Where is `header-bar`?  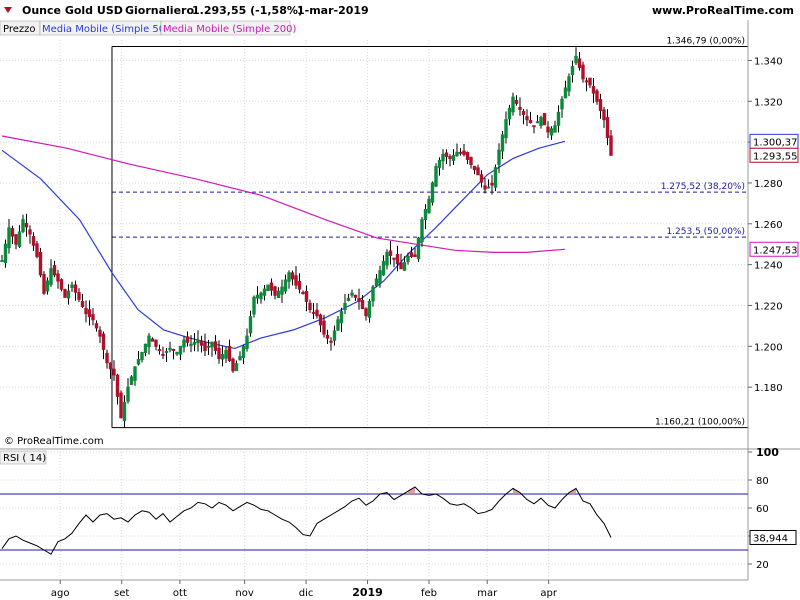
header-bar is located at coordinates (400, 10).